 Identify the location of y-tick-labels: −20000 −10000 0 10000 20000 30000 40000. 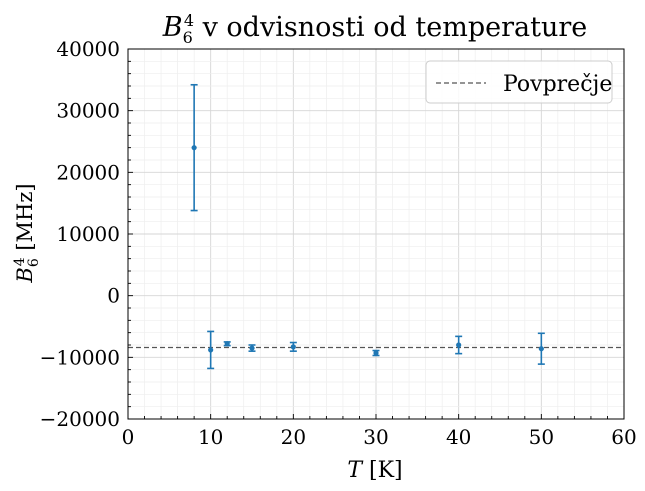
(80, 234).